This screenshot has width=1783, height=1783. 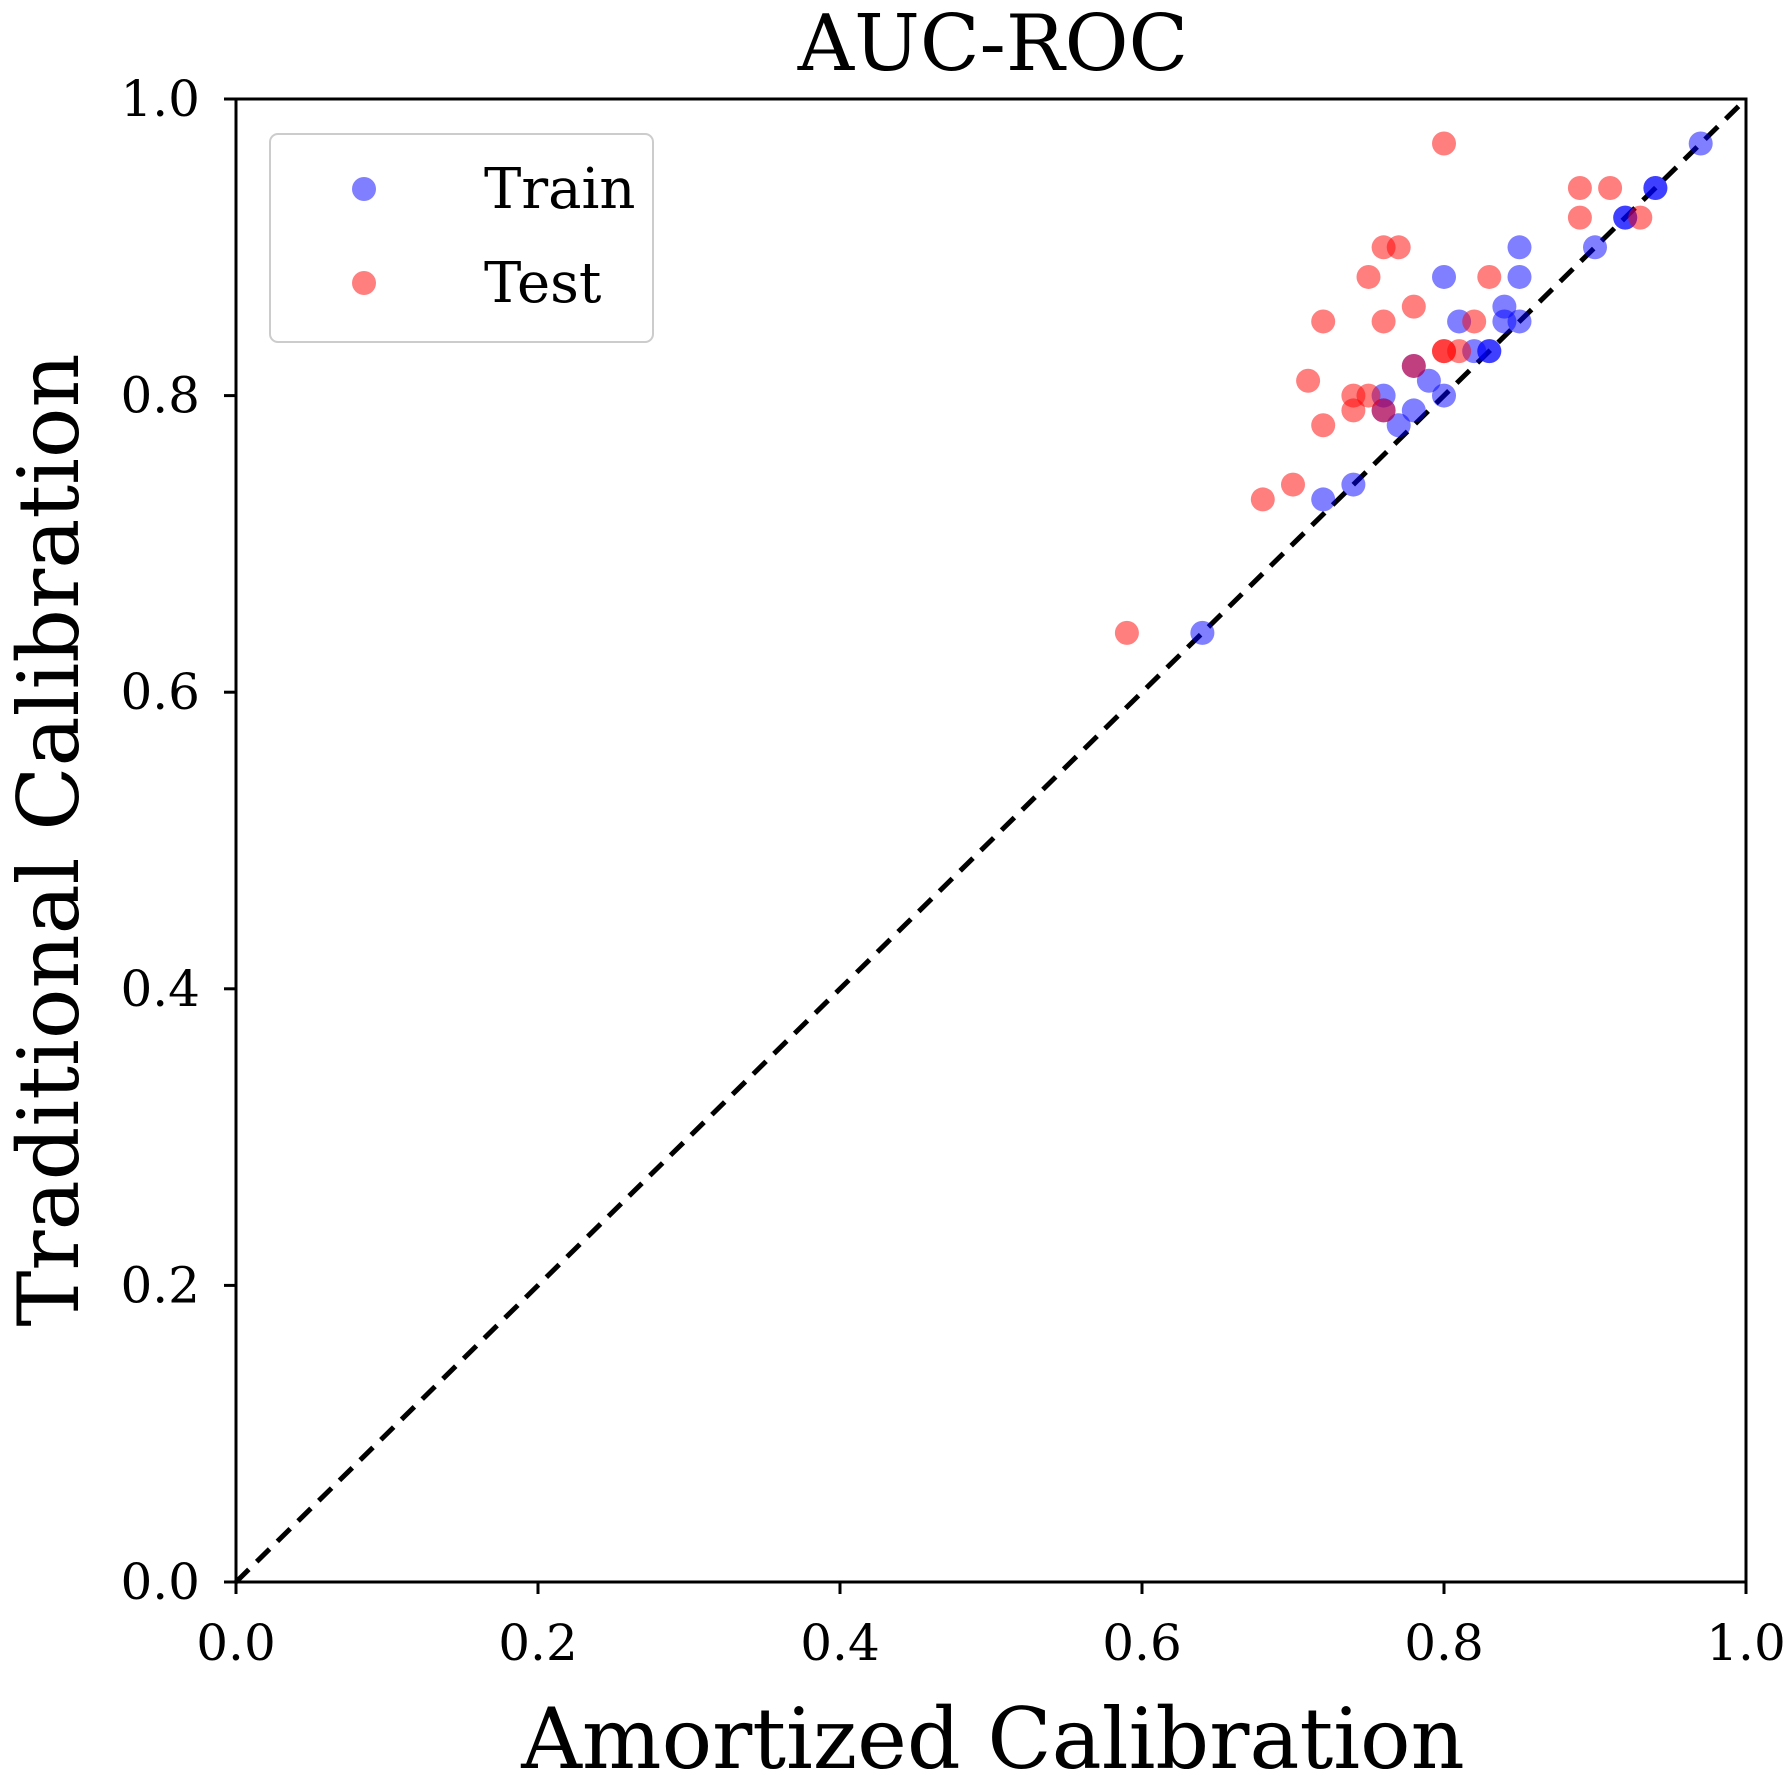 What do you see at coordinates (160, 989) in the screenshot?
I see `y-tick-label: 0.4` at bounding box center [160, 989].